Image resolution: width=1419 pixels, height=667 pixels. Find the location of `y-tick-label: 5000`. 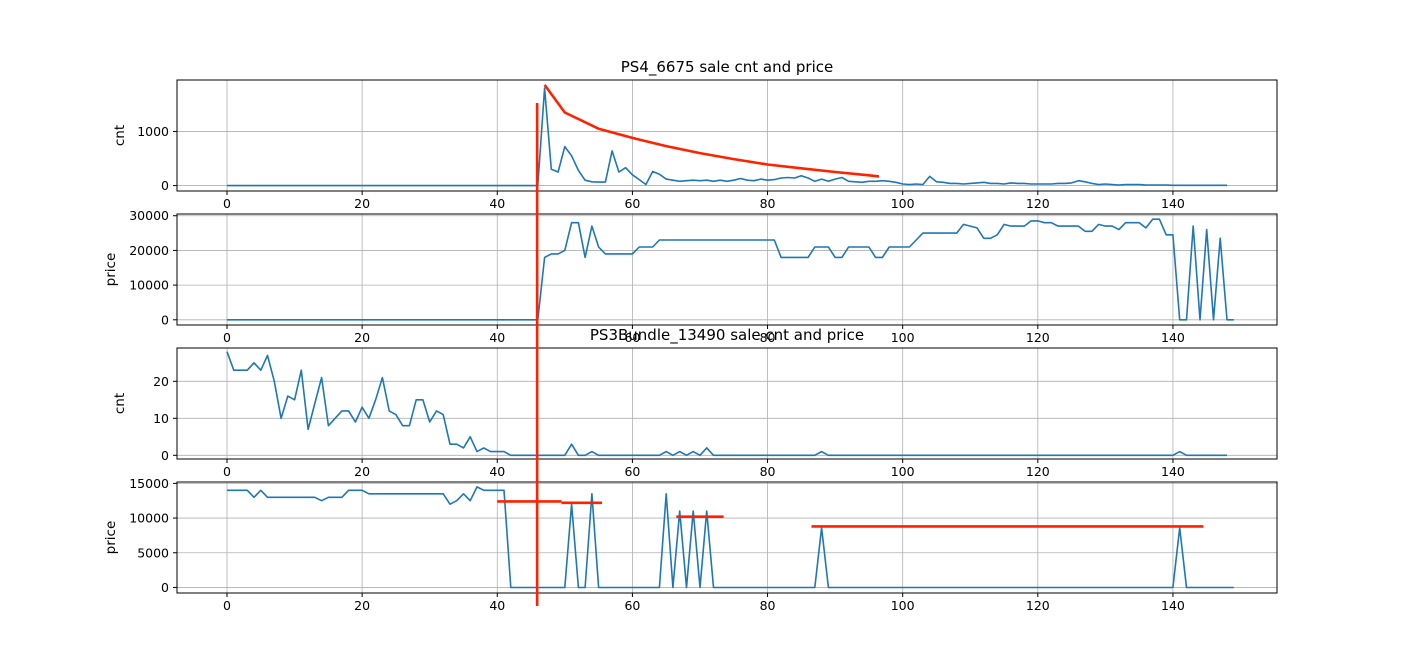

y-tick-label: 5000 is located at coordinates (153, 552).